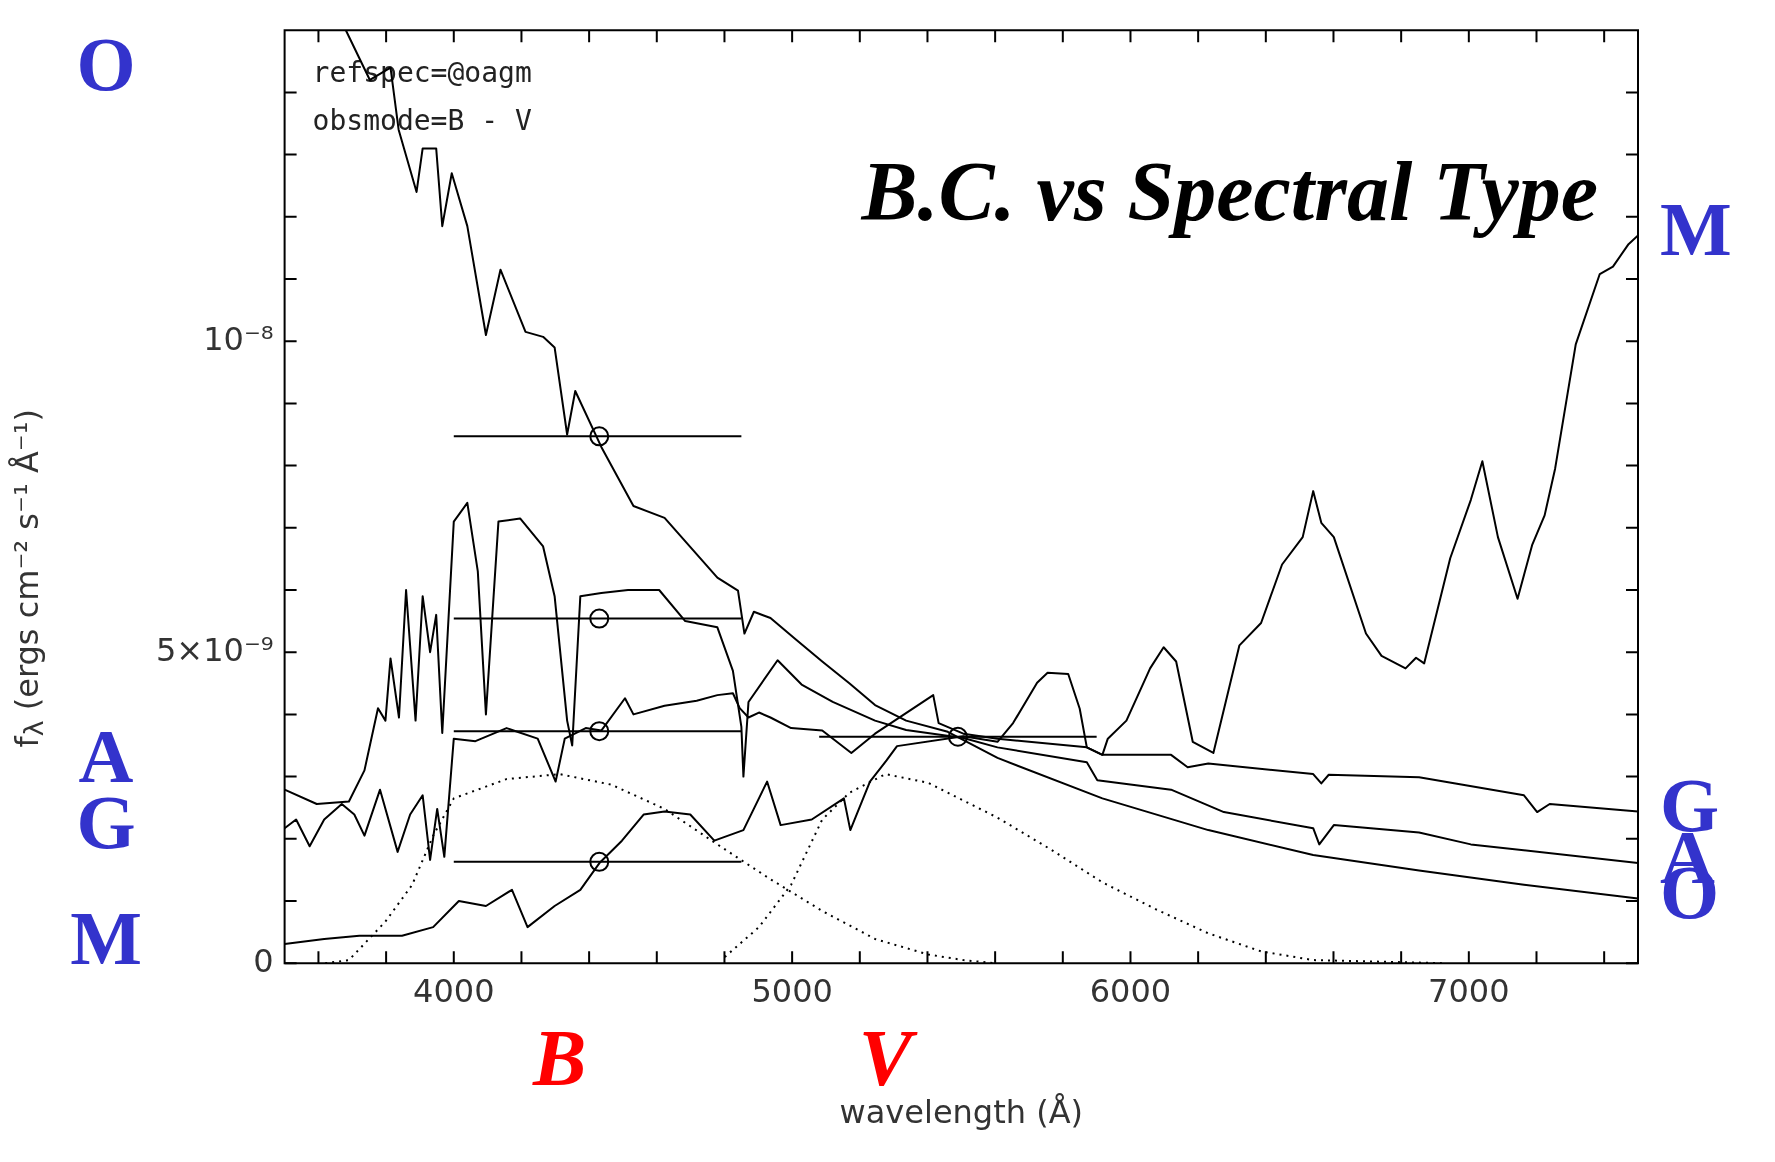 The height and width of the screenshot is (1162, 1775). What do you see at coordinates (1229, 192) in the screenshot?
I see `text: B.C. vs Spectral Type` at bounding box center [1229, 192].